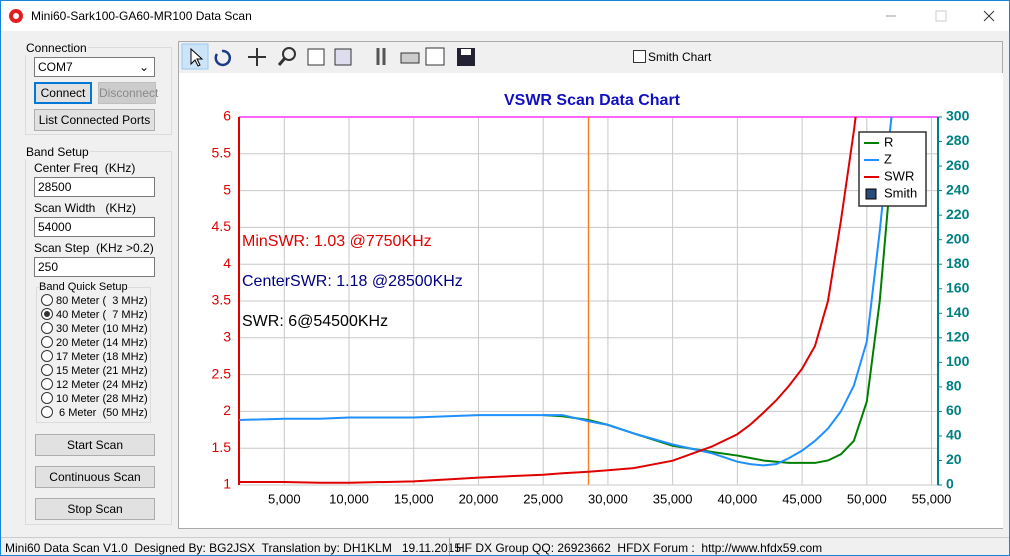 This screenshot has height=556, width=1010. I want to click on y2-tick-label: 100, so click(958, 361).